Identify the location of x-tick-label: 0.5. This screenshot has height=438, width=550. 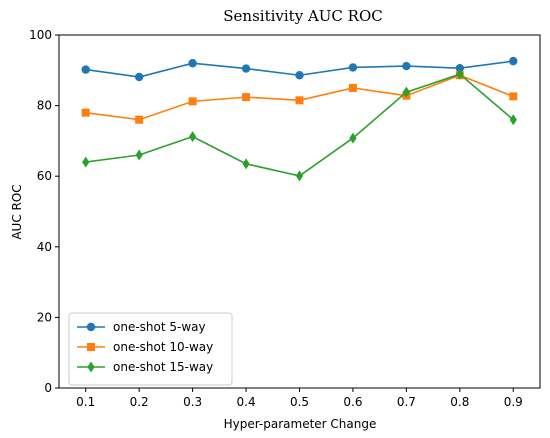
(299, 402).